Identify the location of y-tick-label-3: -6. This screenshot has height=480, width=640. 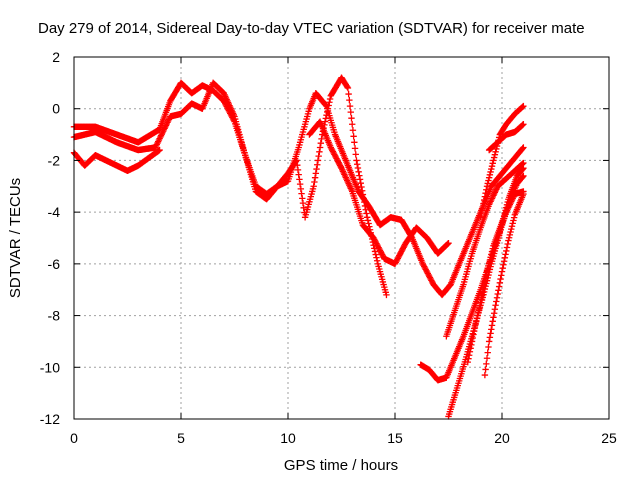
(54, 264).